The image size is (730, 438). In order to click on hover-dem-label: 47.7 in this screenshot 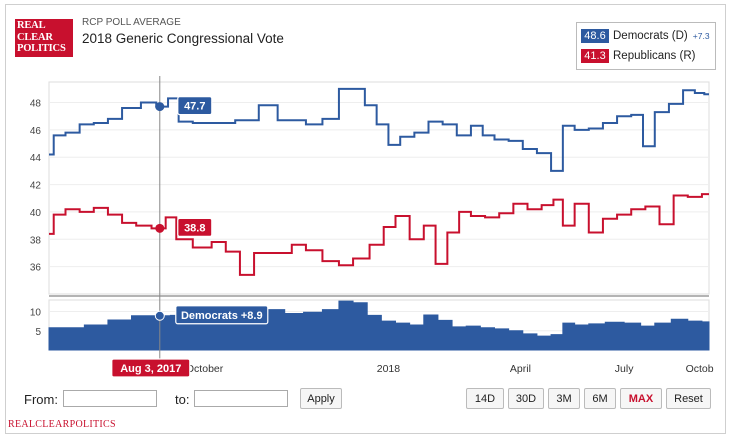, I will do `click(195, 106)`.